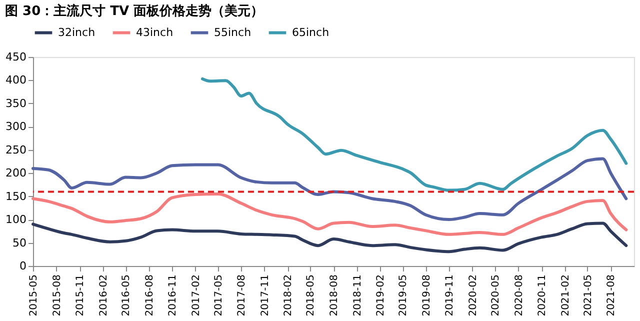 The image size is (640, 321). Describe the element at coordinates (450, 295) in the screenshot. I see `x-tick-label: 2019-11` at that location.